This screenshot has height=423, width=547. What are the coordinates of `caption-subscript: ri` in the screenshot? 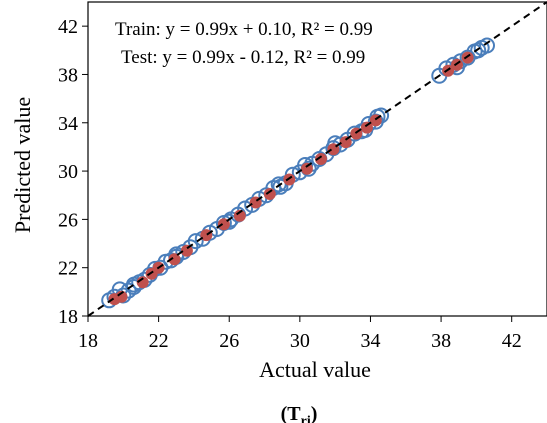 It's located at (306, 418).